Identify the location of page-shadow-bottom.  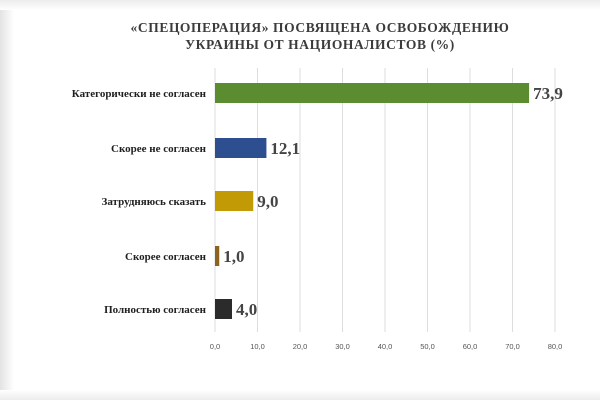
(300, 395).